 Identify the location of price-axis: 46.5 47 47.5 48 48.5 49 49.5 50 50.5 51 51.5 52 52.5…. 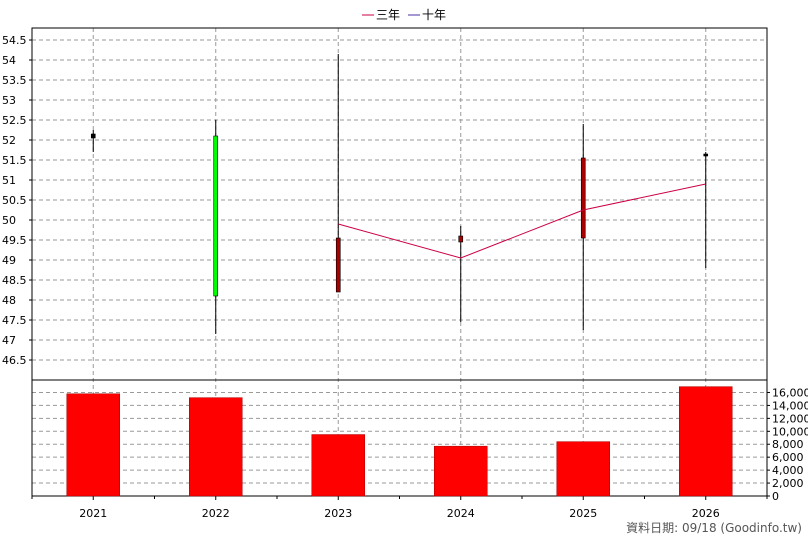
(17, 200).